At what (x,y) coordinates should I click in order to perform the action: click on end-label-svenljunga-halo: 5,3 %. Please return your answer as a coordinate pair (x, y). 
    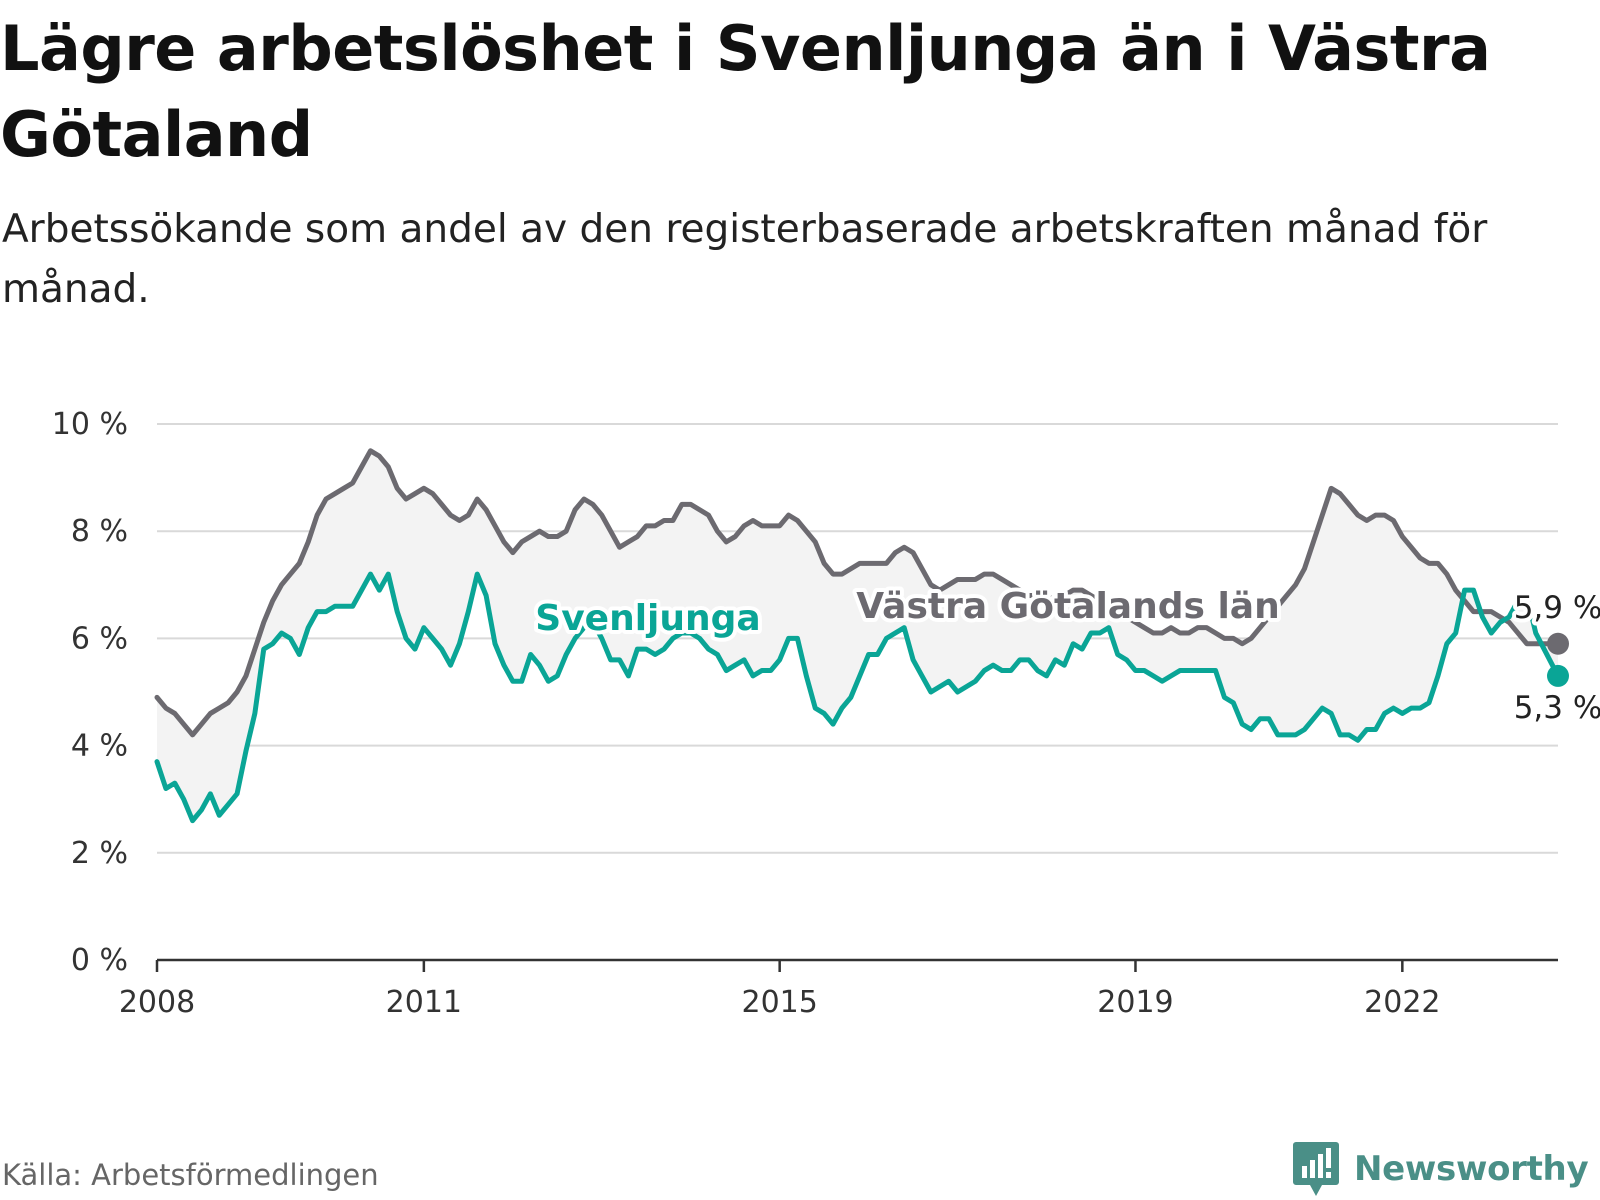
    Looking at the image, I should click on (1557, 708).